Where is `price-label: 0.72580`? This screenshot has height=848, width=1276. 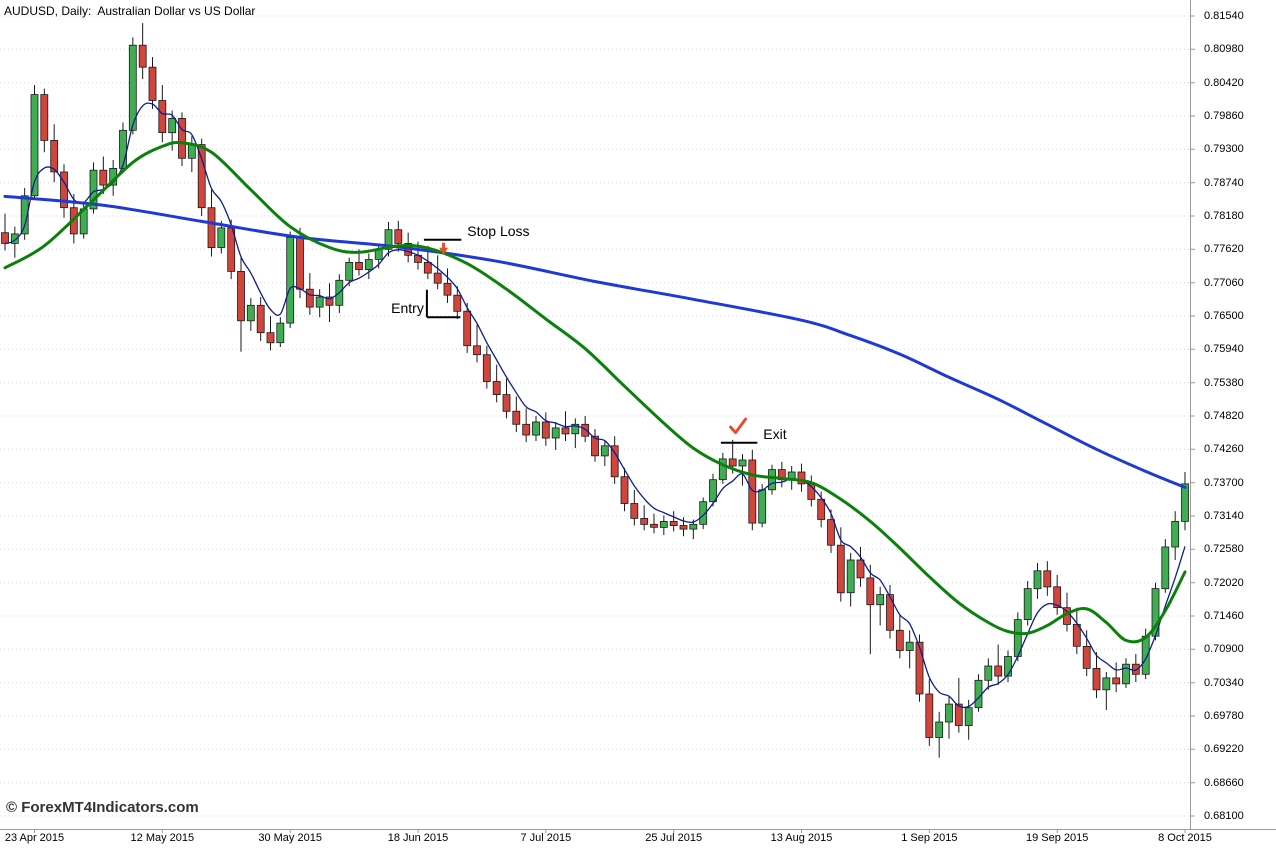
price-label: 0.72580 is located at coordinates (1224, 549).